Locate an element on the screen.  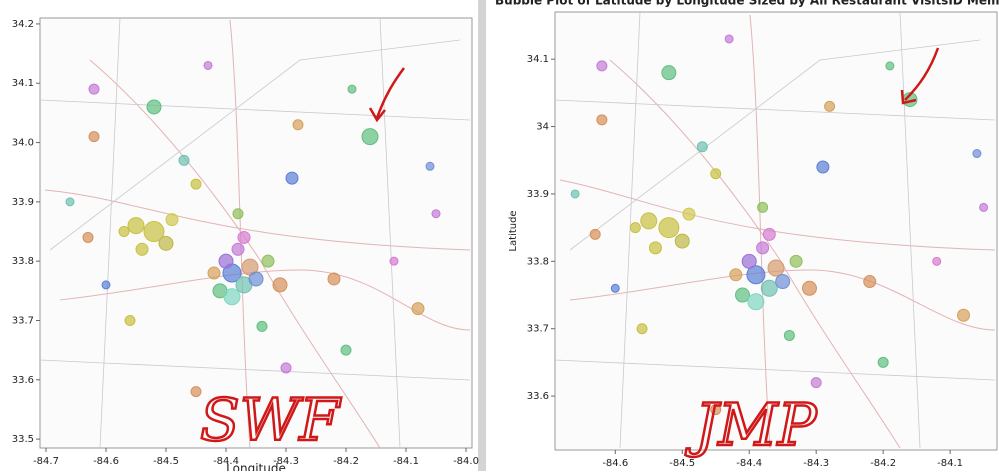
y-tick-label: 33.7 is located at coordinates (23, 320).